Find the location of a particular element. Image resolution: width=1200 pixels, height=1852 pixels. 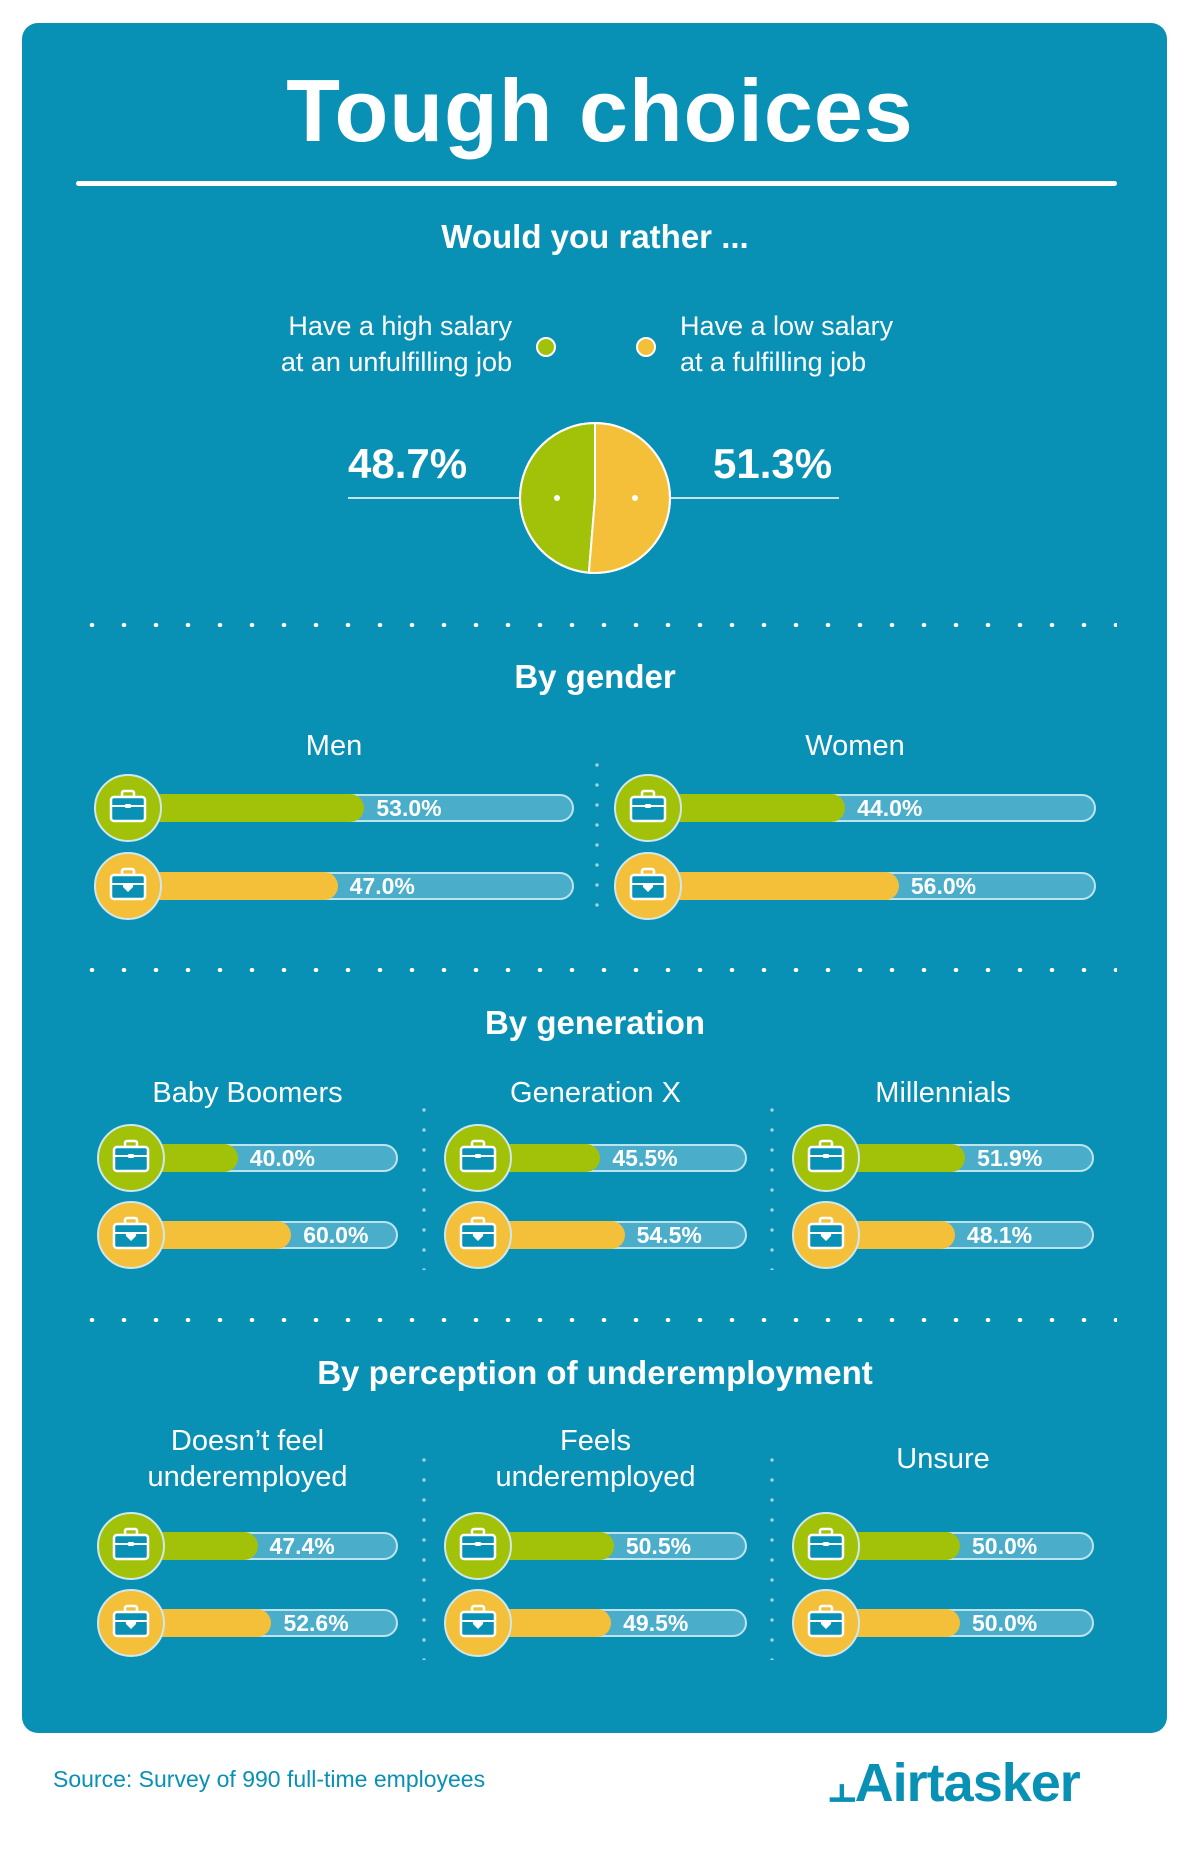

group-label-line: Unsure is located at coordinates (943, 1459).